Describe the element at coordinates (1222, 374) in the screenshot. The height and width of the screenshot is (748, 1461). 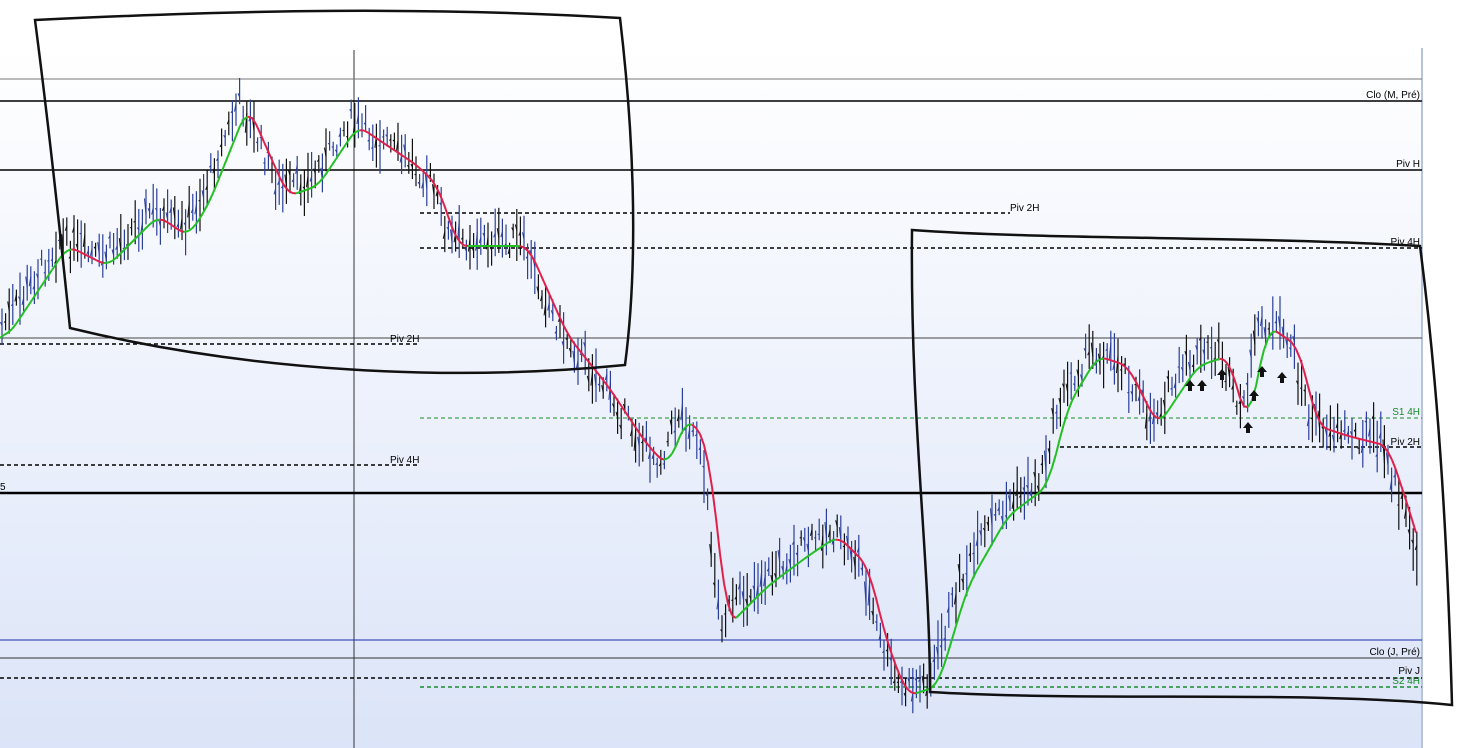
I see `arrow` at that location.